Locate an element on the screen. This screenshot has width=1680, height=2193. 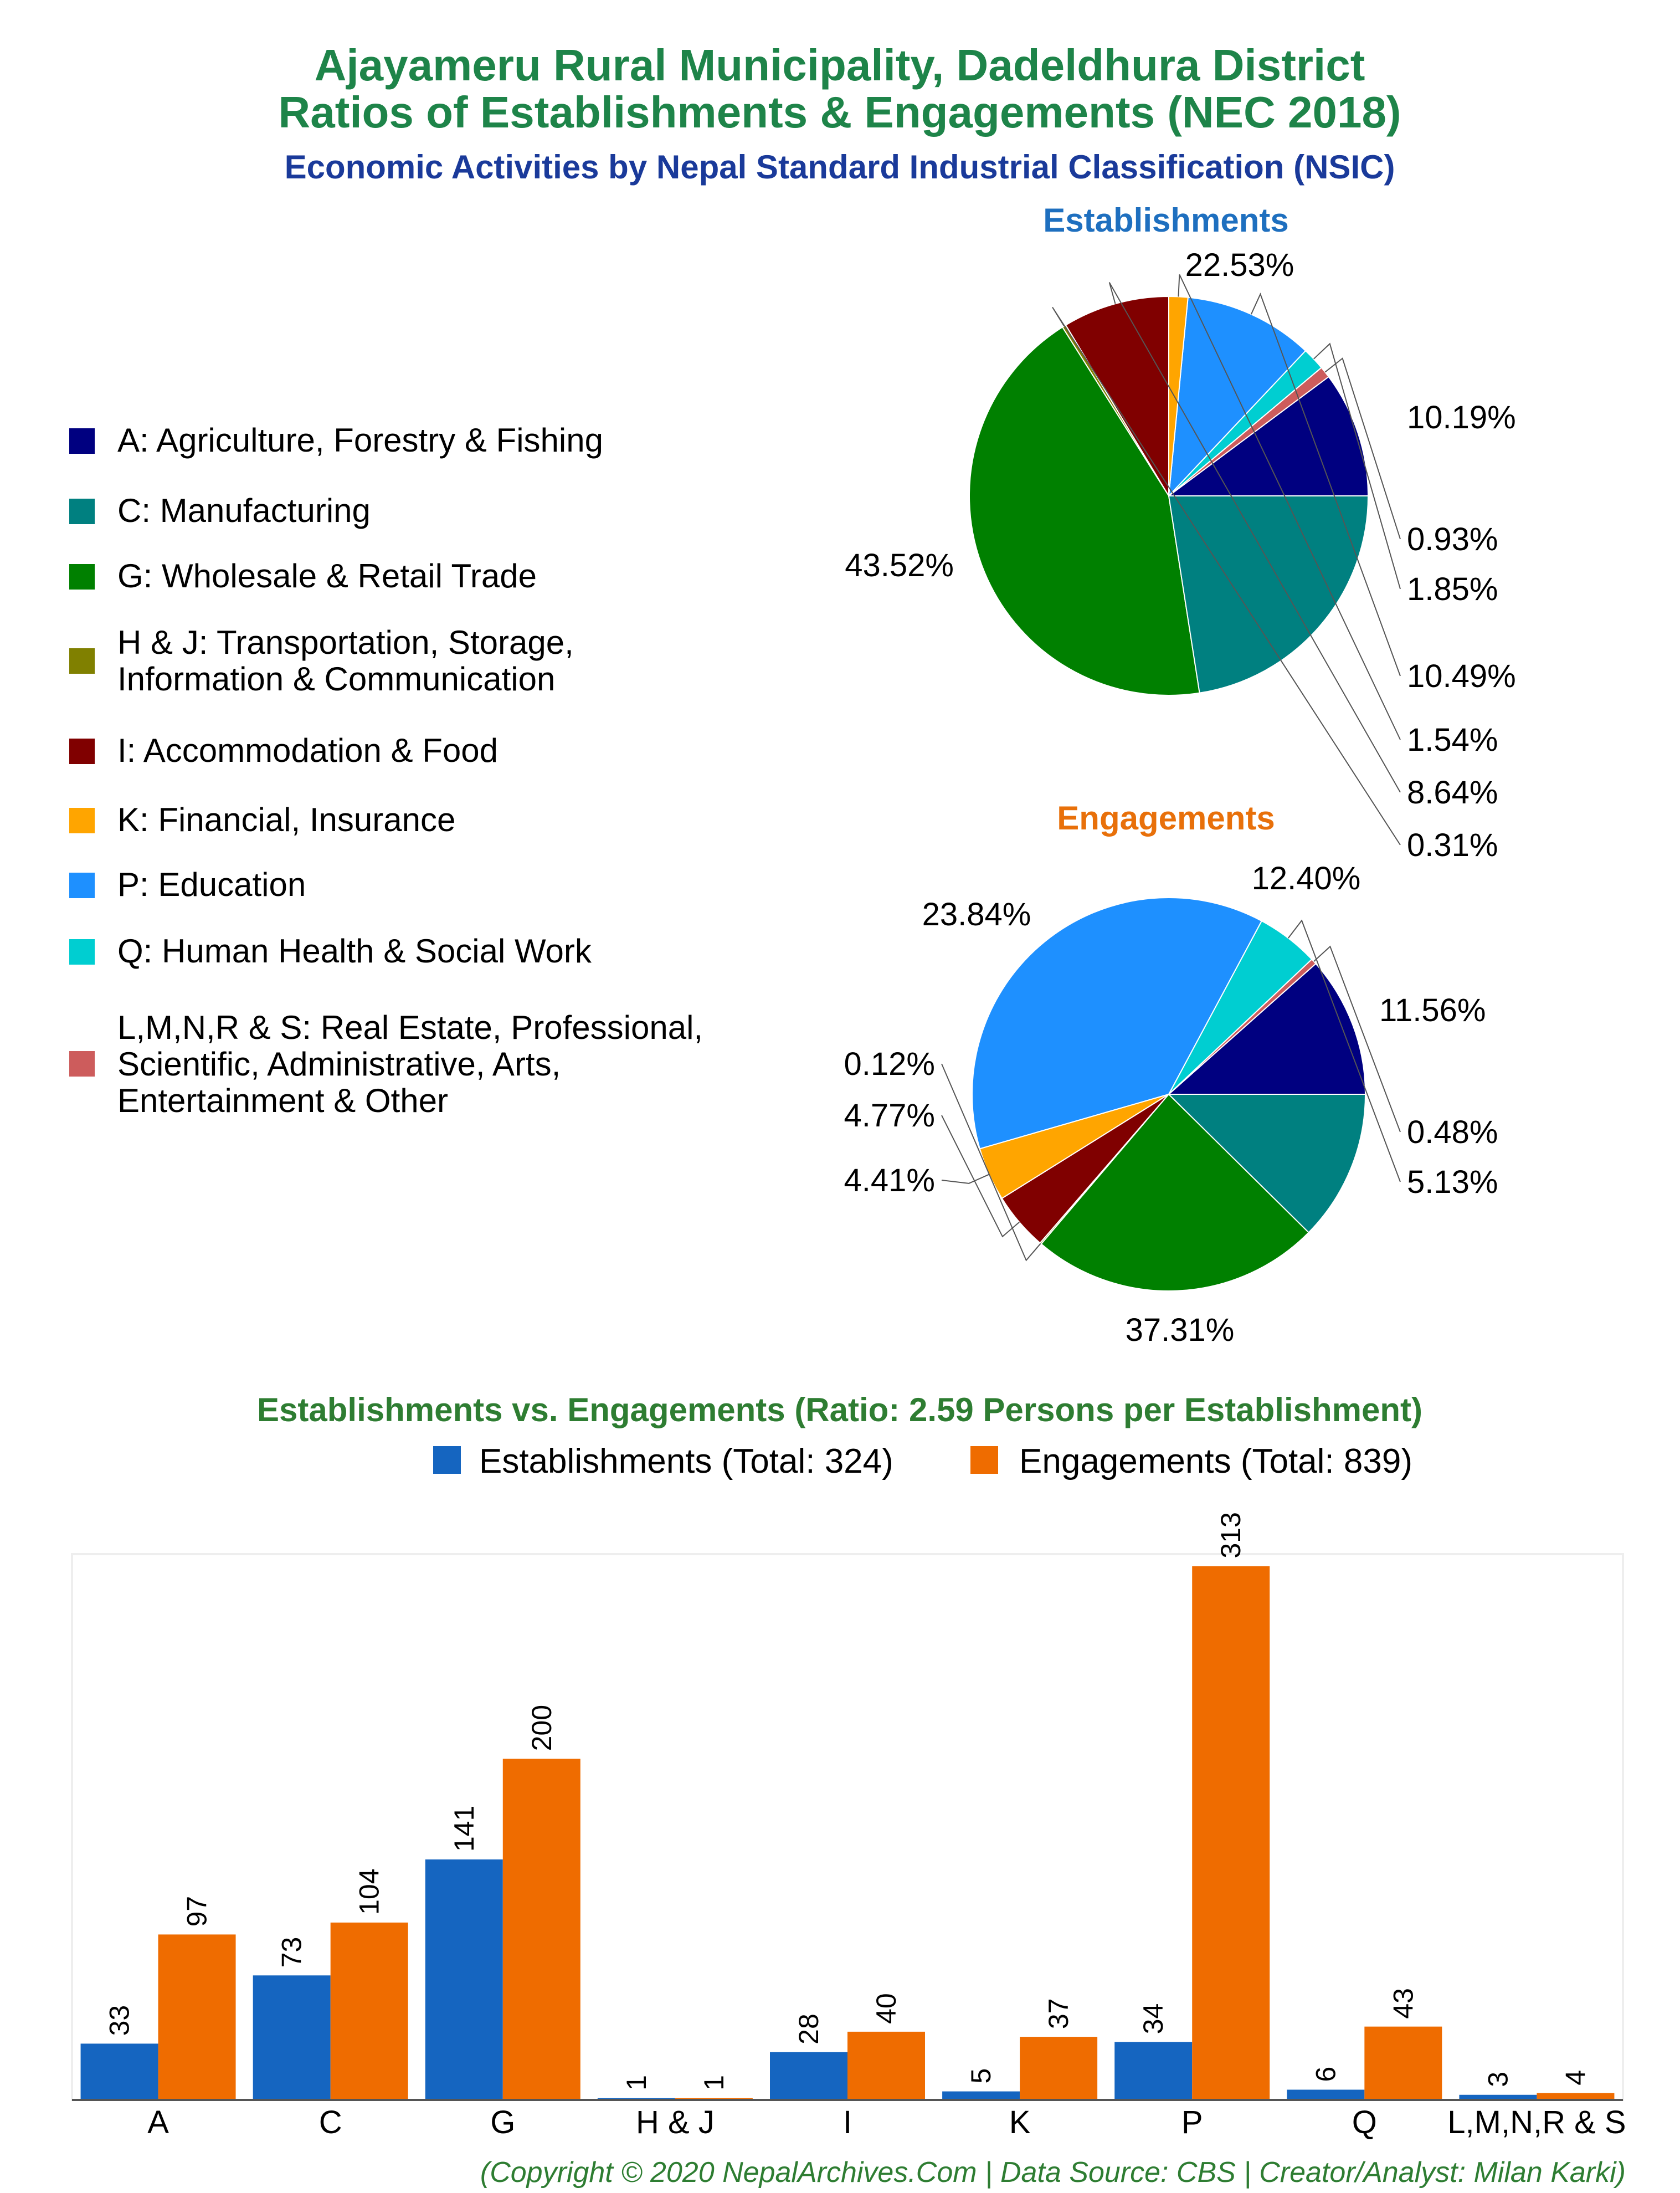
eng-bar-l-m-n-r-s is located at coordinates (1576, 2096).